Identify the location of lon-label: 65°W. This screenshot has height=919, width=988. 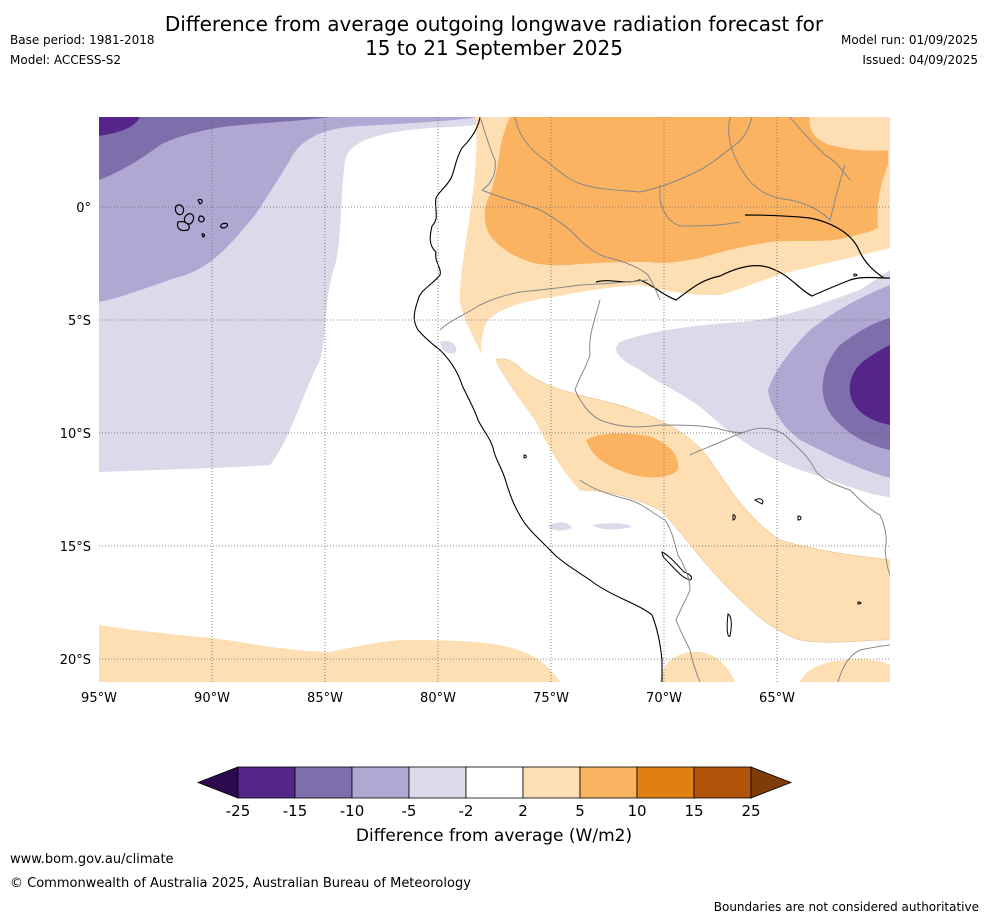
(777, 698).